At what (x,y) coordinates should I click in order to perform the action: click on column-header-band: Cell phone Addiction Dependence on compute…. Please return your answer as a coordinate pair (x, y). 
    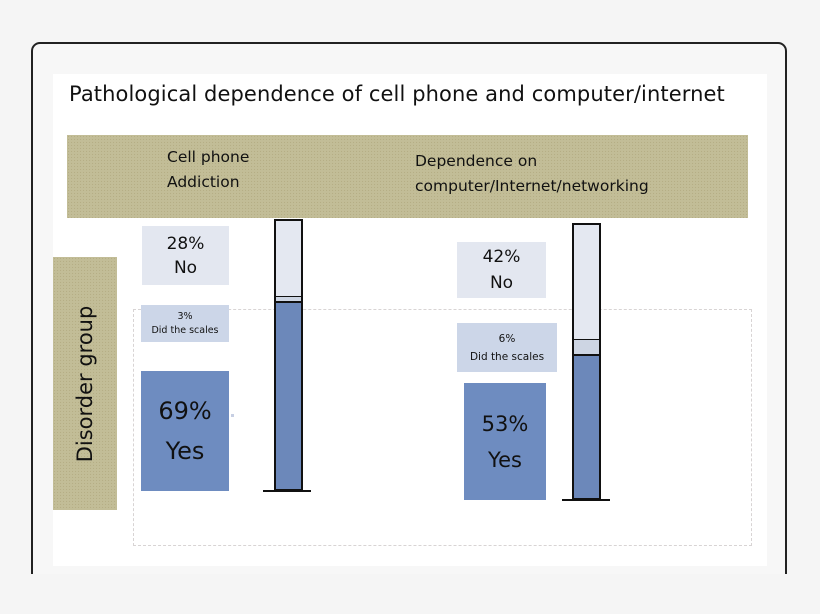
    Looking at the image, I should click on (407, 176).